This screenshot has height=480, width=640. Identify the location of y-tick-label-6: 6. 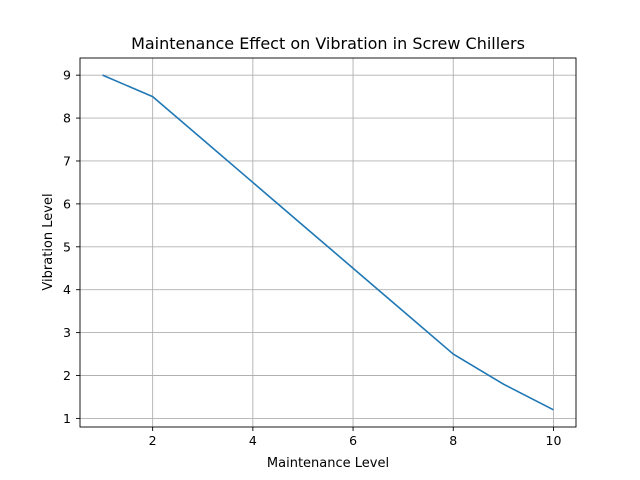
(67, 203).